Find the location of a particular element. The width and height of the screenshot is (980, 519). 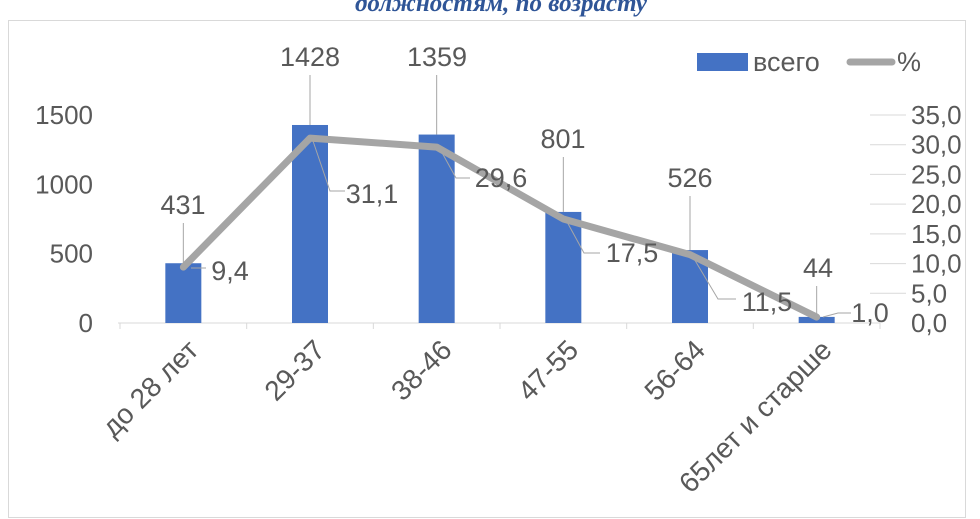

right-axis-tick-label-1: 5,0 is located at coordinates (929, 293).